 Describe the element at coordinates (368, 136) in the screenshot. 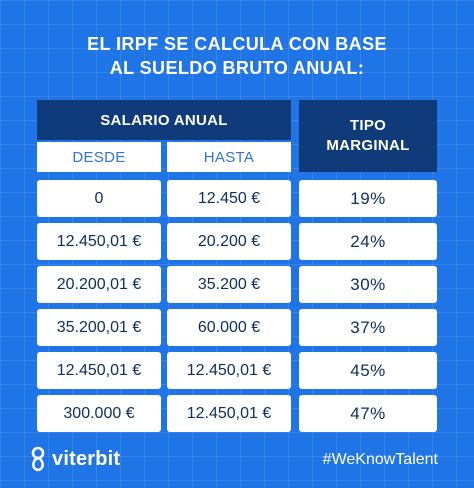

I see `tipo-marginal-header: TIPO MARGINAL` at that location.